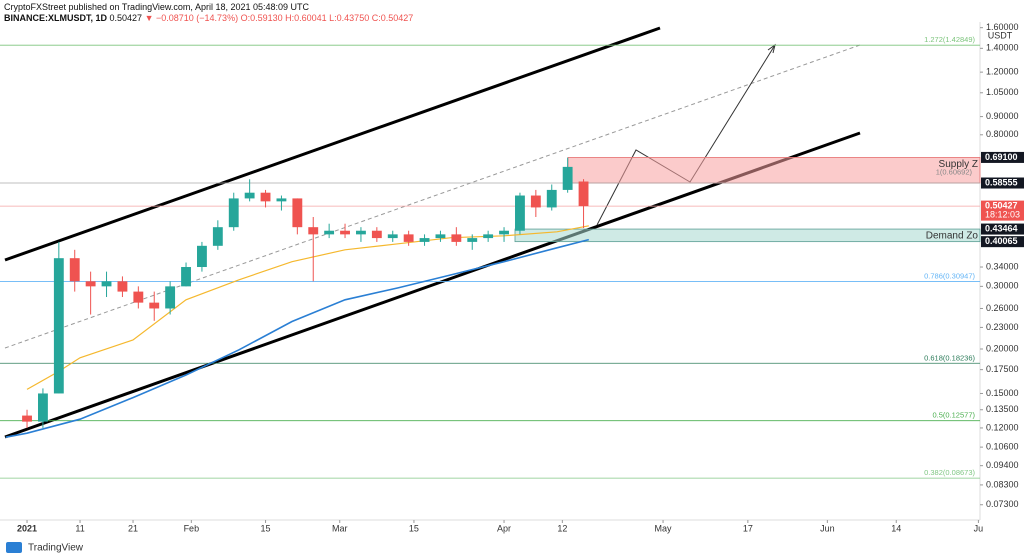  What do you see at coordinates (1002, 409) in the screenshot?
I see `y-tick-label: 0.13500` at bounding box center [1002, 409].